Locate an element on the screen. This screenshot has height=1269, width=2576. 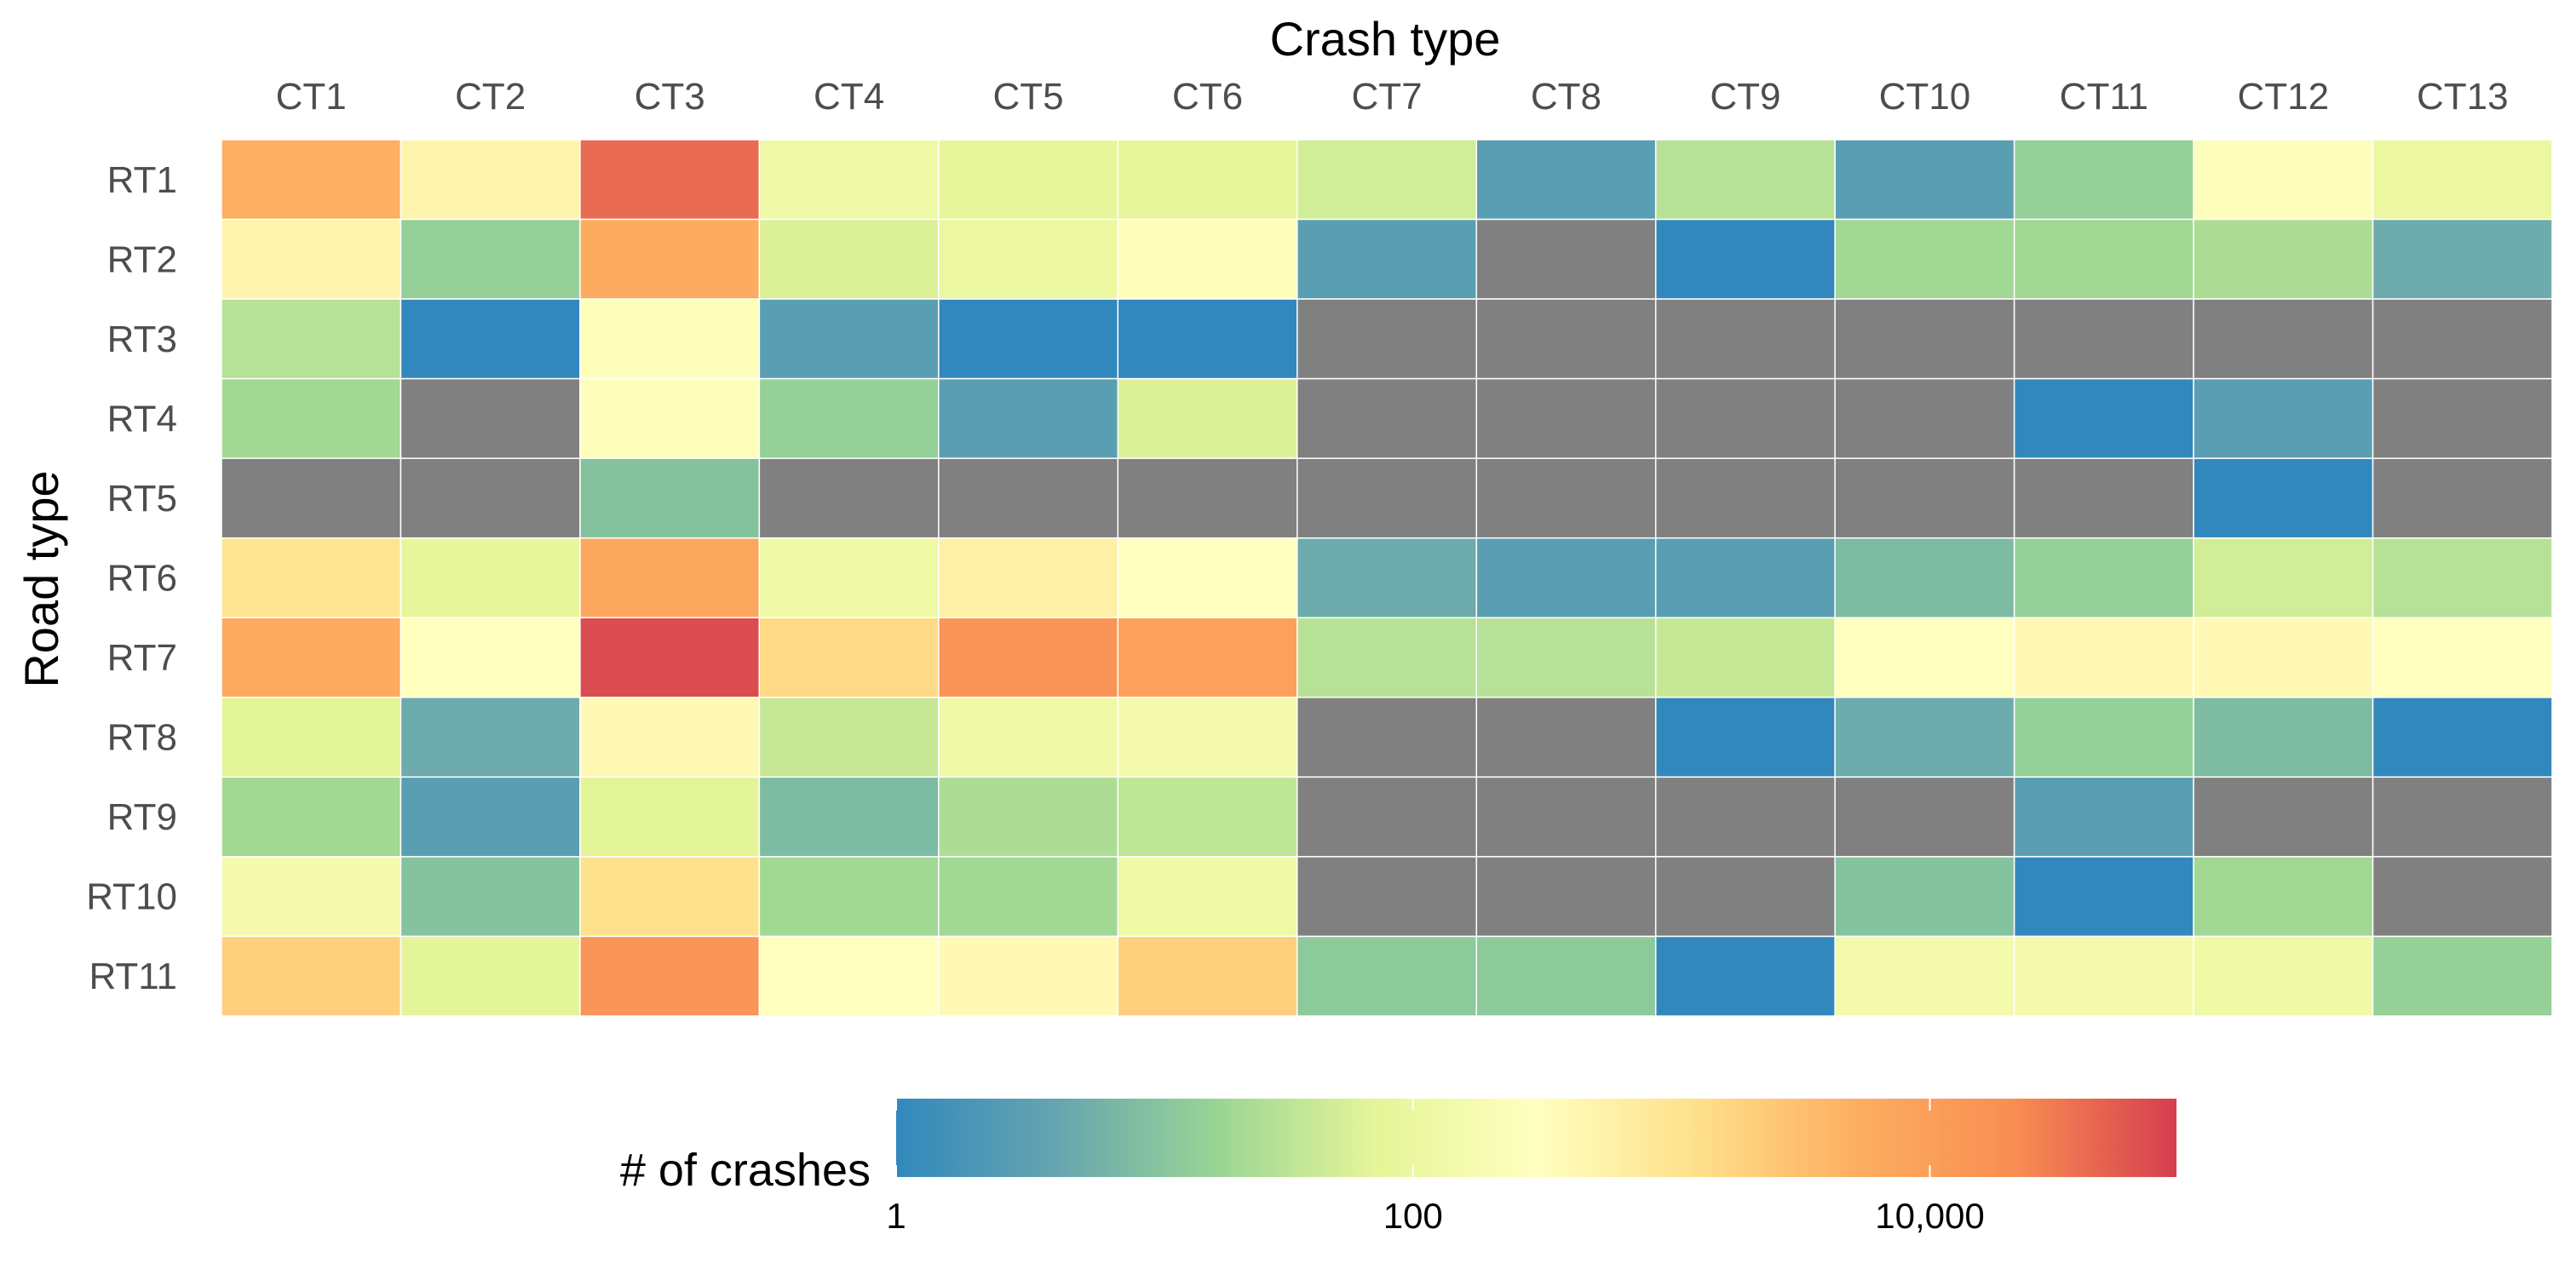
heatmap-cell-rt10-ct10 is located at coordinates (1925, 897).